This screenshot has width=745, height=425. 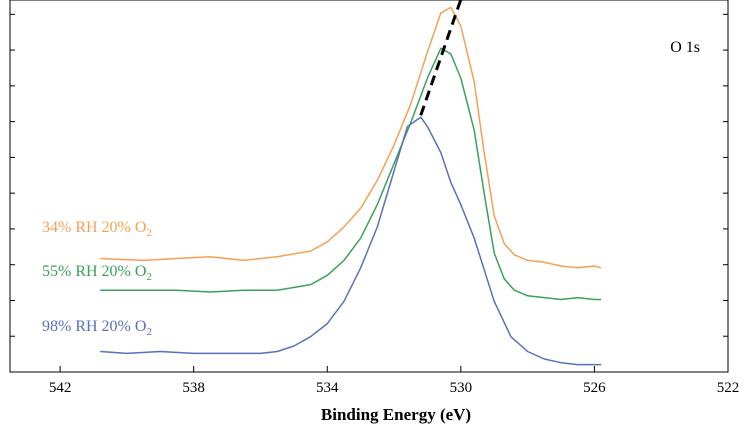 I want to click on x-tick-label: 522, so click(x=728, y=388).